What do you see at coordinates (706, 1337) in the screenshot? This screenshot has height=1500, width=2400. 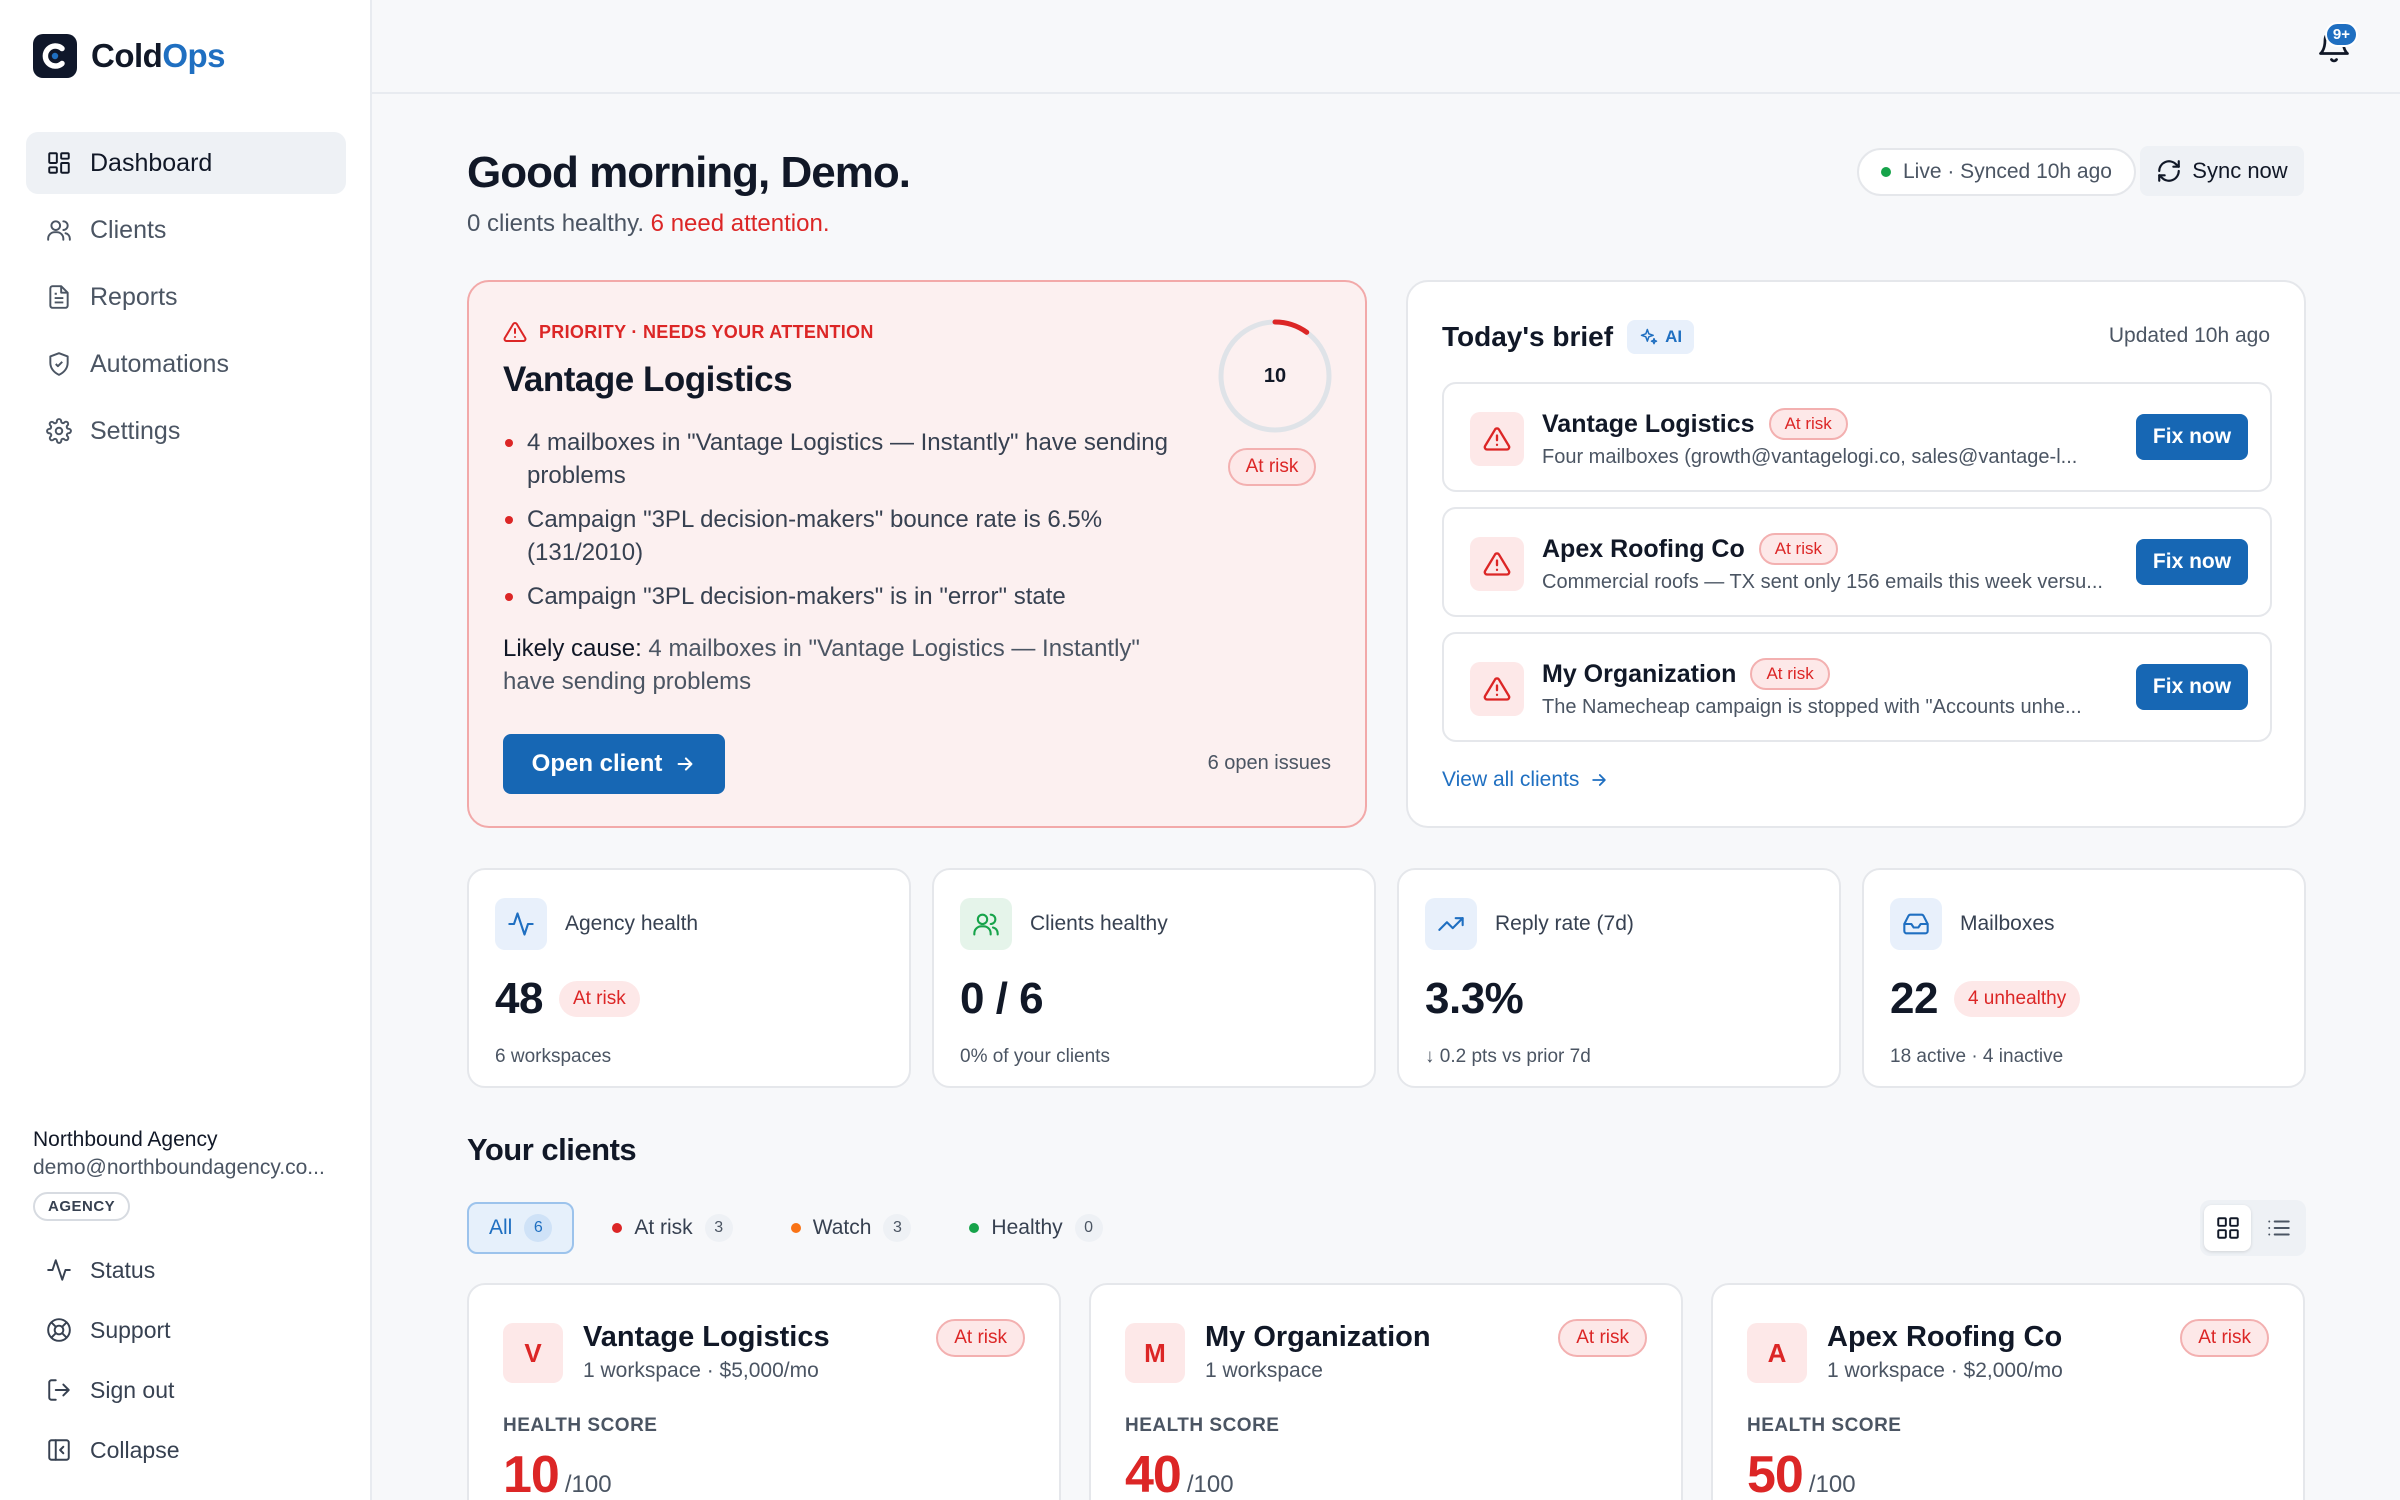 I see `client-name: Vantage Logistics` at bounding box center [706, 1337].